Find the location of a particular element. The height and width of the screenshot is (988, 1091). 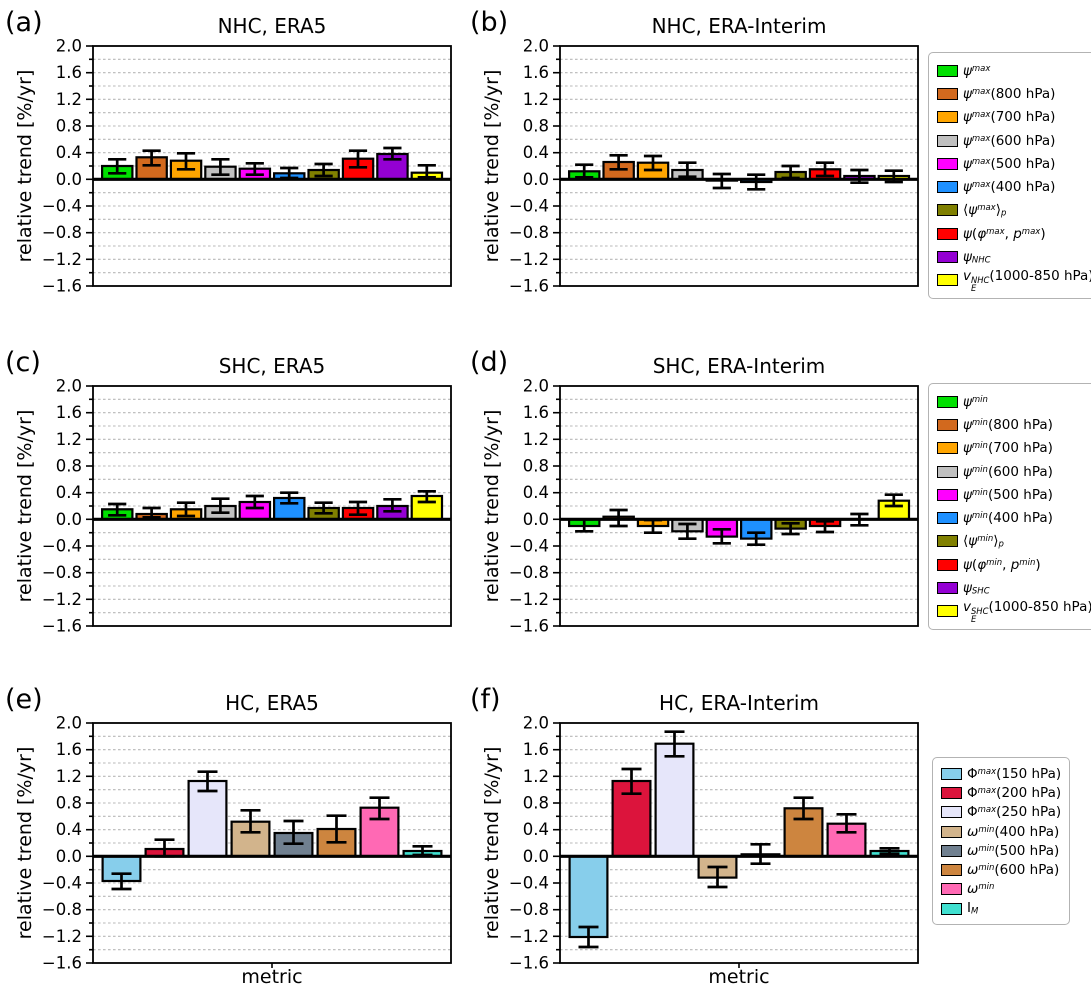

legend-entry: ψmin(400 hPa) is located at coordinates (1014, 517).